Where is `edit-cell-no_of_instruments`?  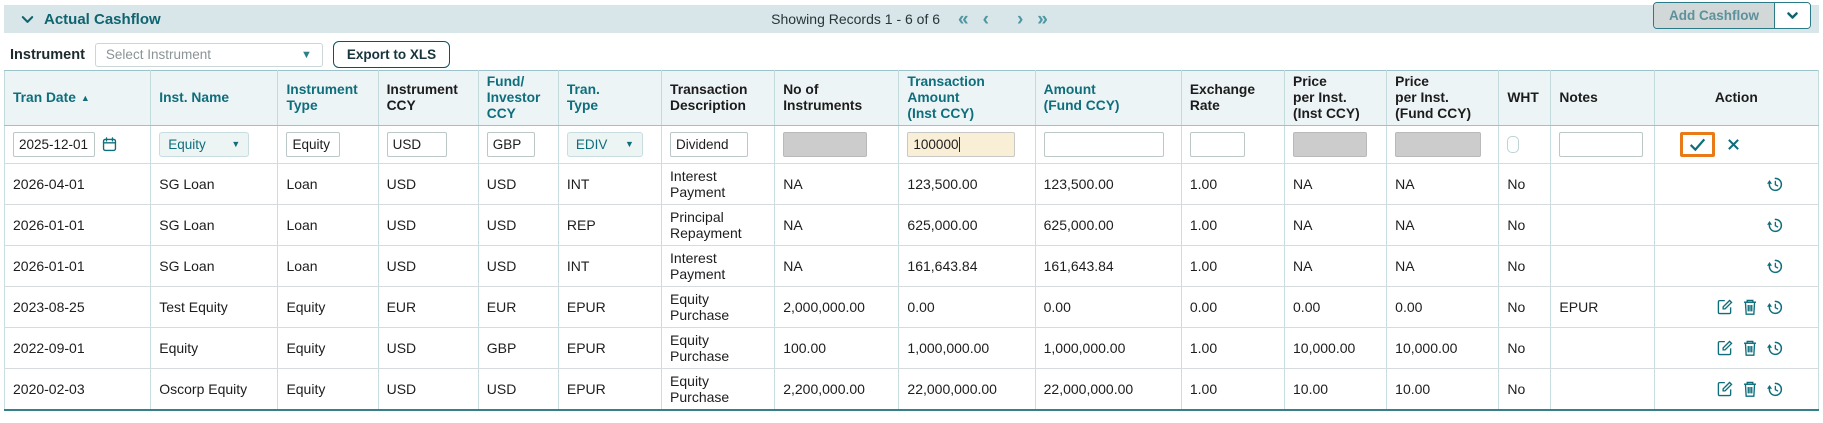 edit-cell-no_of_instruments is located at coordinates (837, 144).